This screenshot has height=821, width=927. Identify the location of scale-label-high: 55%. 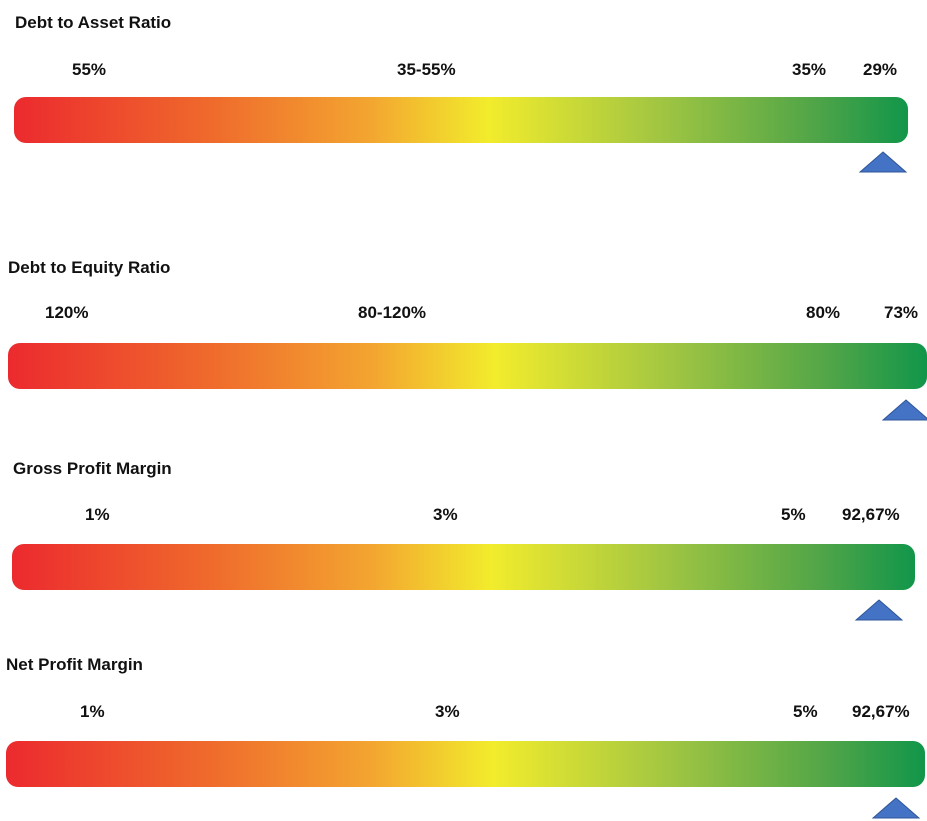
(89, 69).